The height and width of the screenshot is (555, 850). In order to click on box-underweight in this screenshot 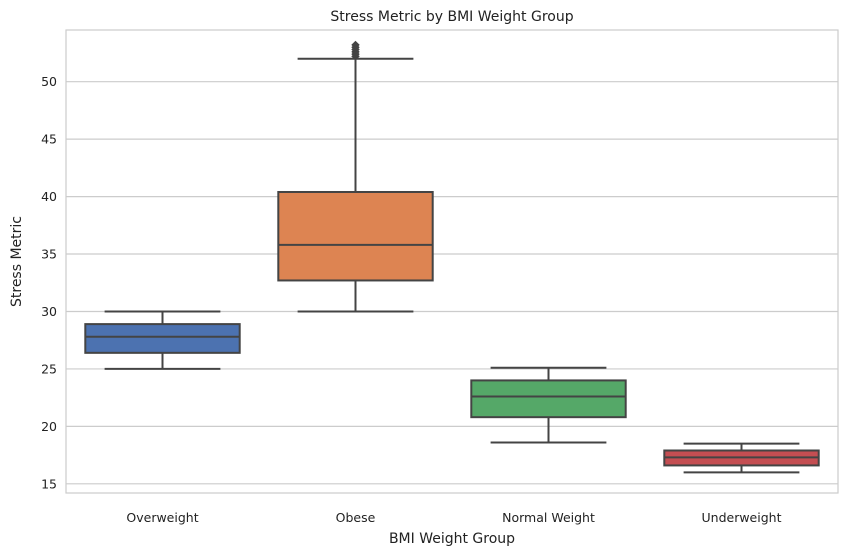, I will do `click(741, 458)`.